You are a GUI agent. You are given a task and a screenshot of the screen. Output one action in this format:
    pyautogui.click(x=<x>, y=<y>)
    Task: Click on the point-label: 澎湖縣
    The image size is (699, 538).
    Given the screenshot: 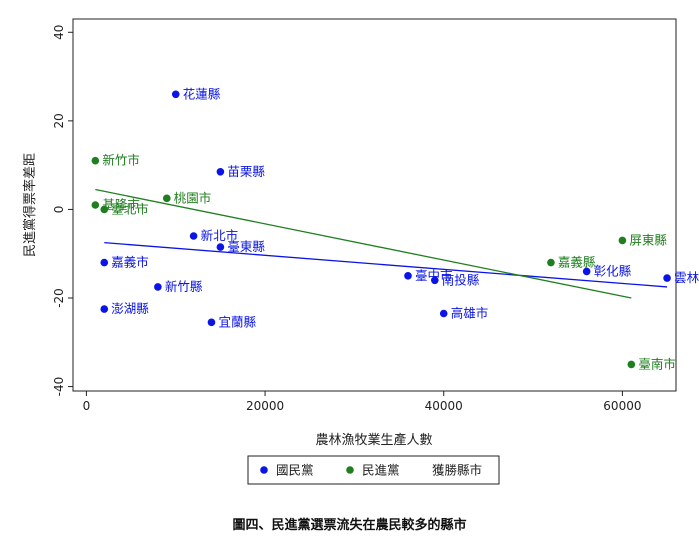 What is the action you would take?
    pyautogui.click(x=130, y=308)
    